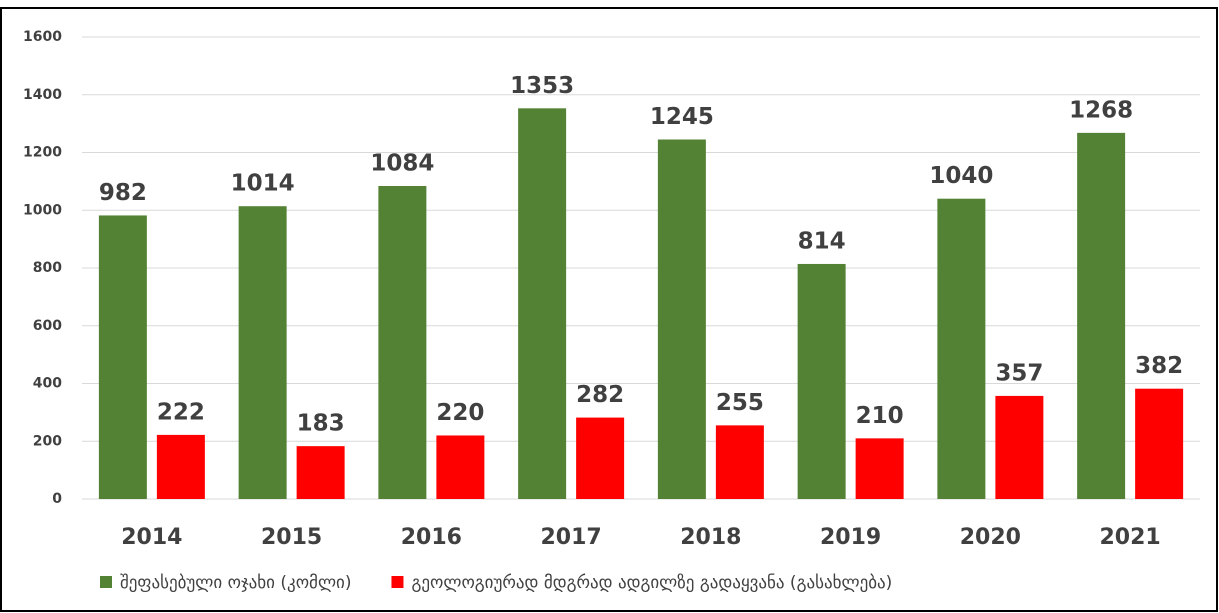  What do you see at coordinates (47, 384) in the screenshot?
I see `y-tick-label: 400` at bounding box center [47, 384].